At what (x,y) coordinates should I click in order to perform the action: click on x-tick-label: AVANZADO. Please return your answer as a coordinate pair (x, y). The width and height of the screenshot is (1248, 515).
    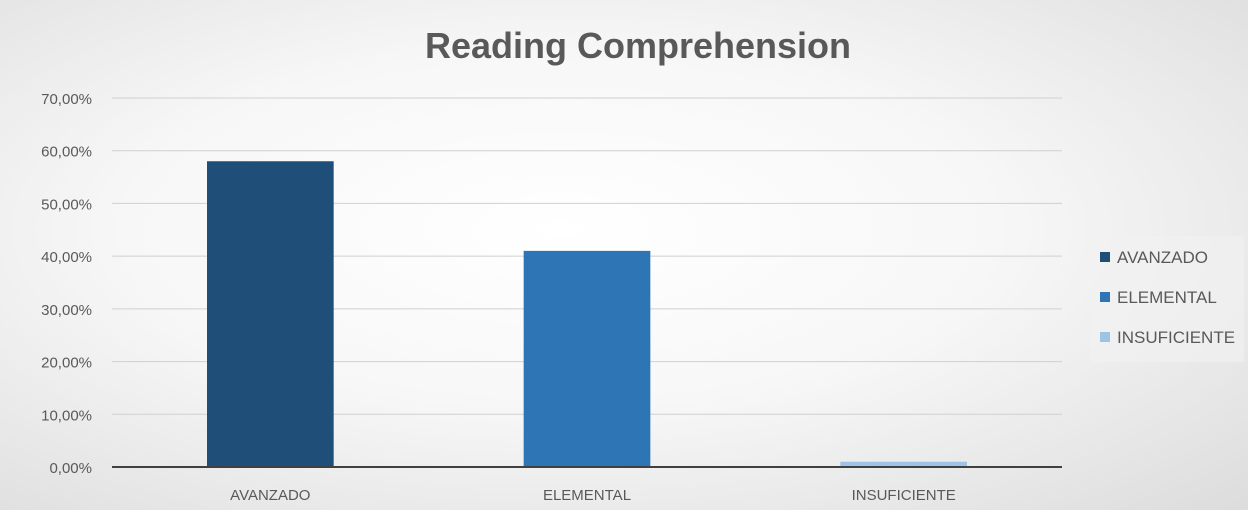
    Looking at the image, I should click on (270, 495).